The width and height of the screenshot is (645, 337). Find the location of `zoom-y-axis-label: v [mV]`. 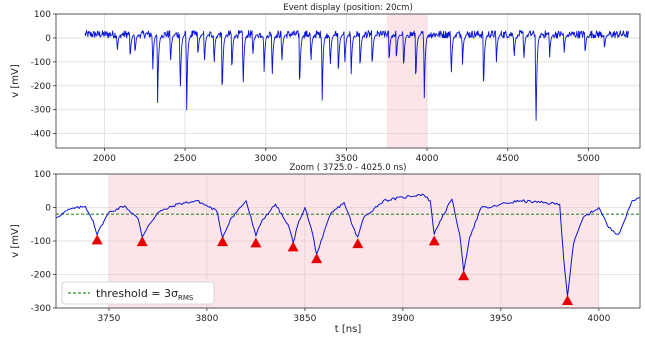

zoom-y-axis-label: v [mV] is located at coordinates (15, 241).